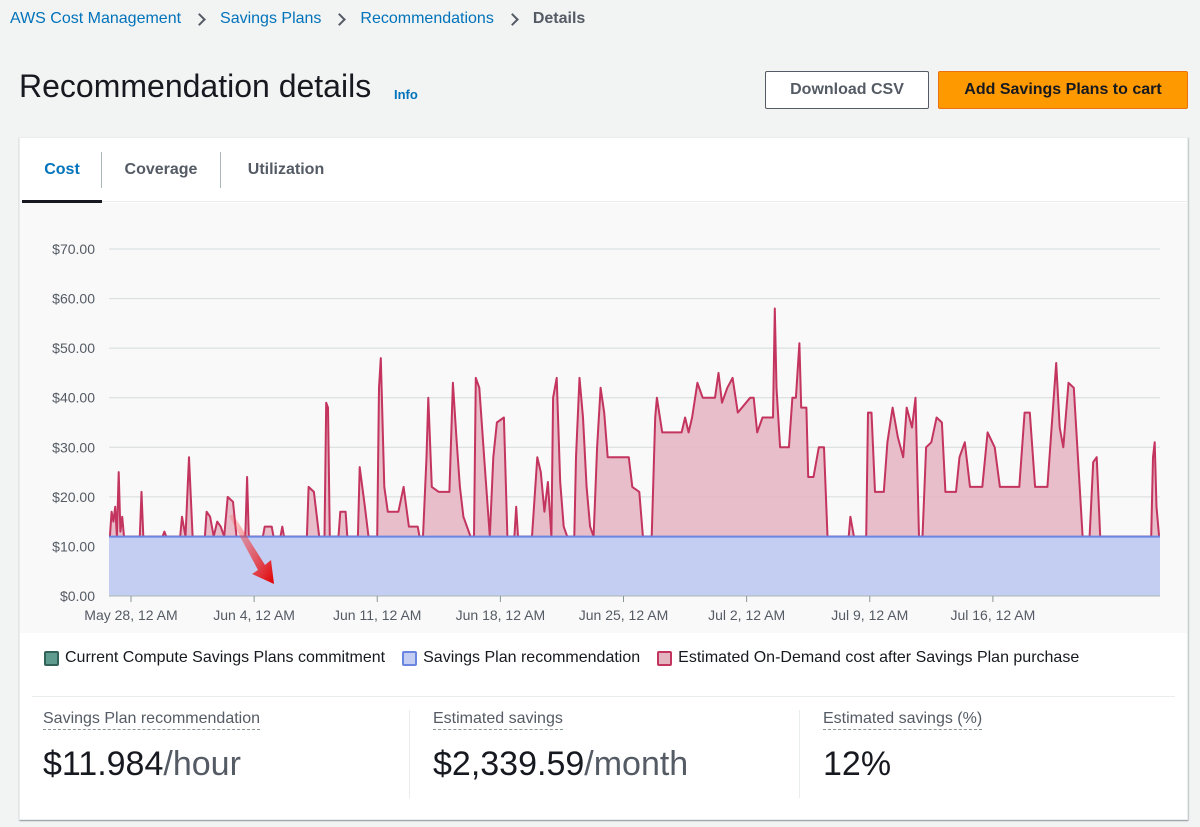  Describe the element at coordinates (73, 447) in the screenshot. I see `y-tick-label: $30.00` at that location.